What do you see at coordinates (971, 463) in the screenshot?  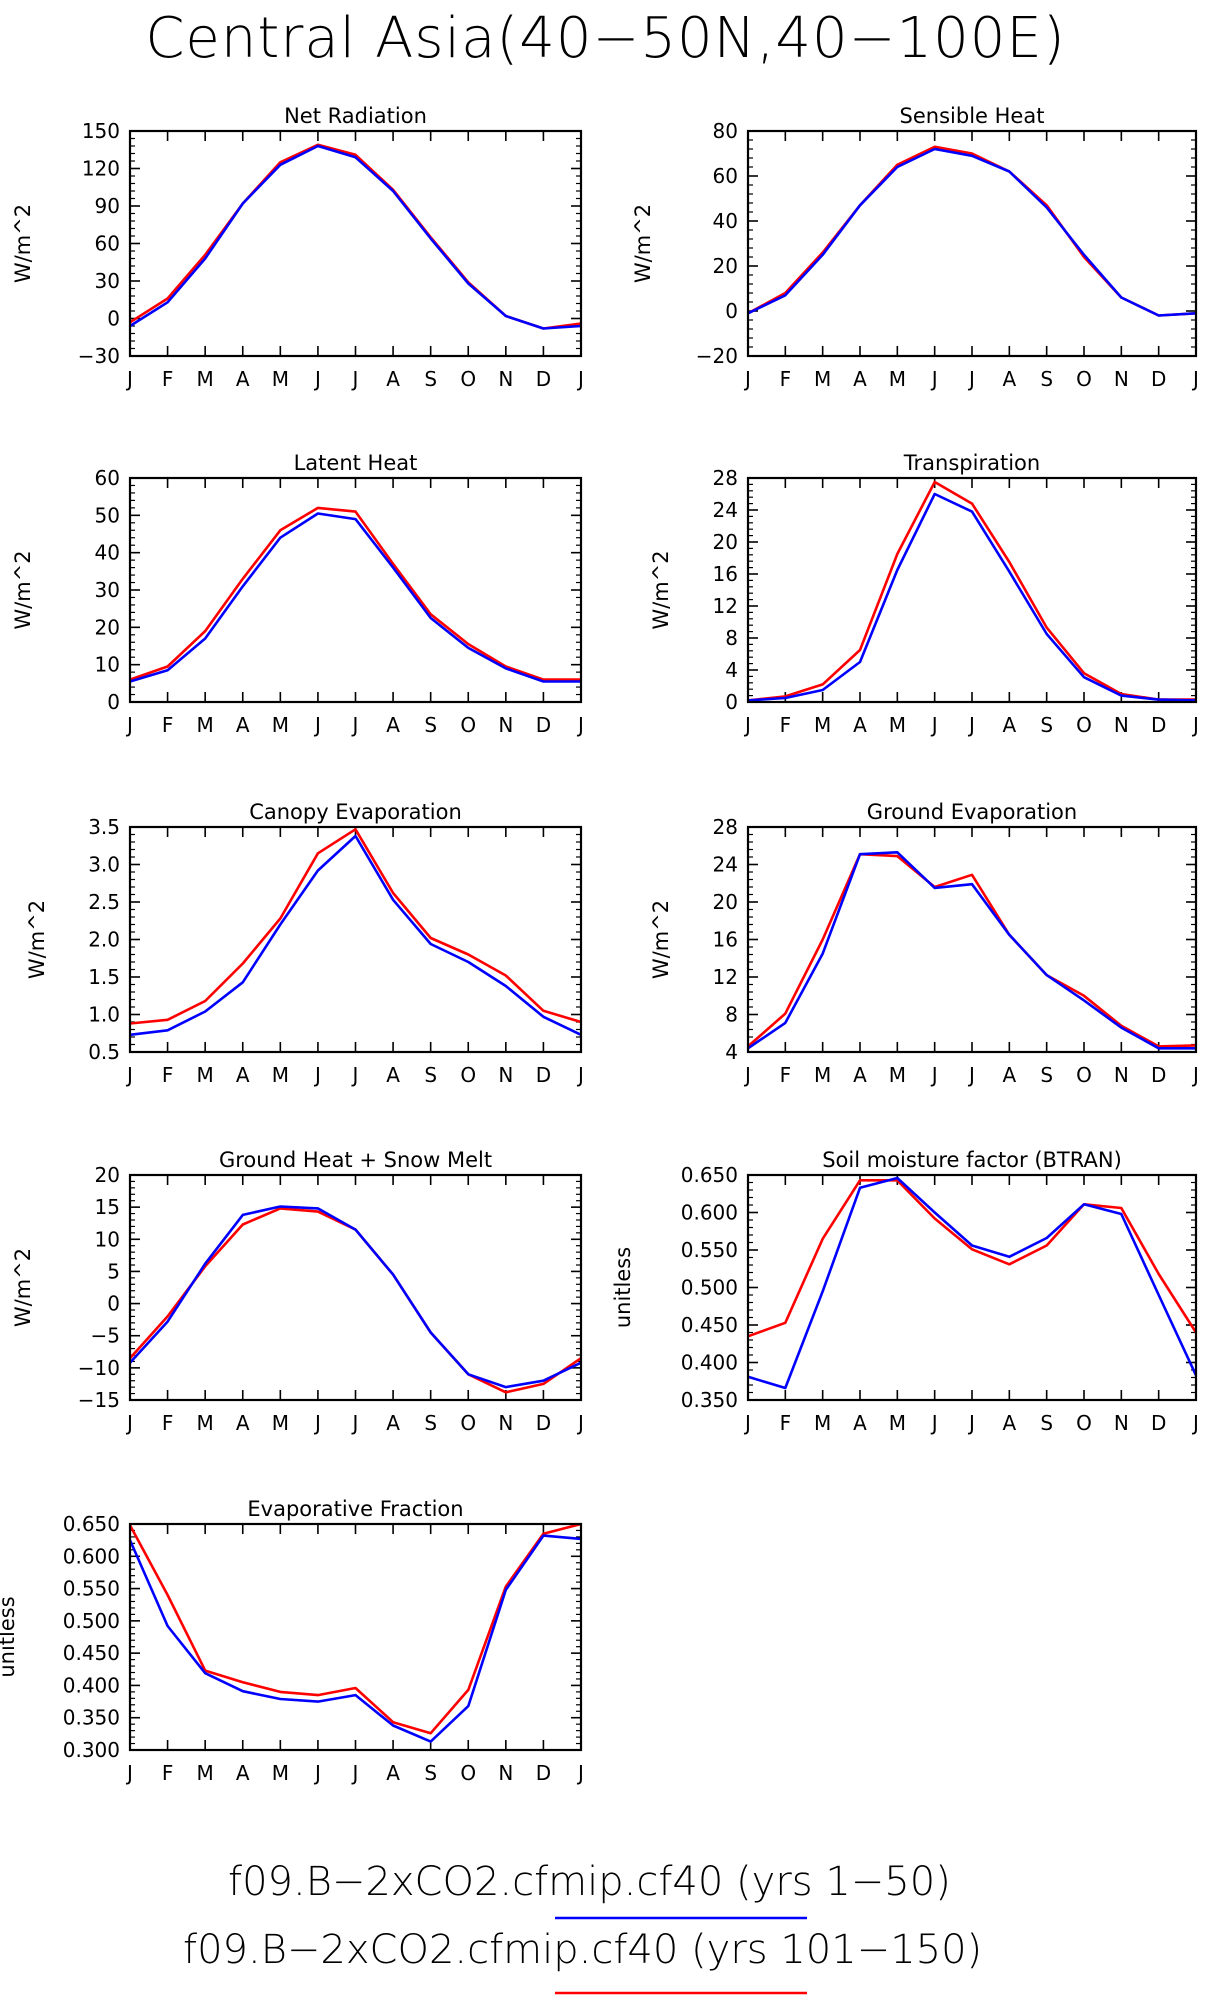 I see `chart-title: Transpiration` at bounding box center [971, 463].